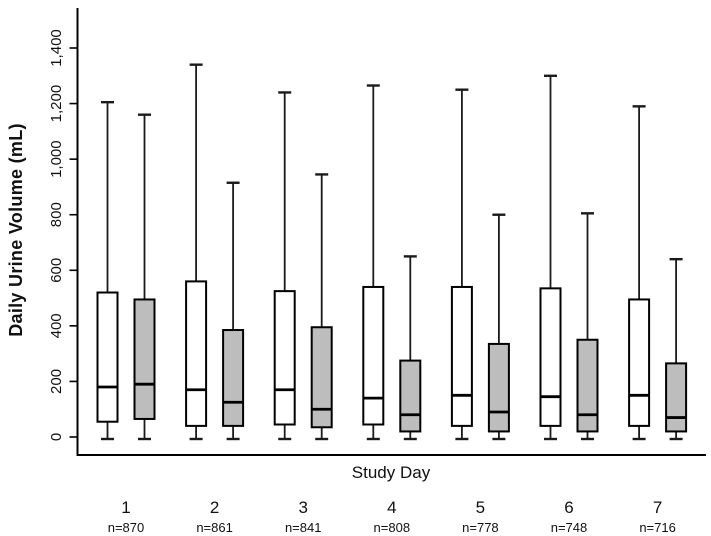 This screenshot has width=711, height=536. I want to click on day-label: 5, so click(480, 507).